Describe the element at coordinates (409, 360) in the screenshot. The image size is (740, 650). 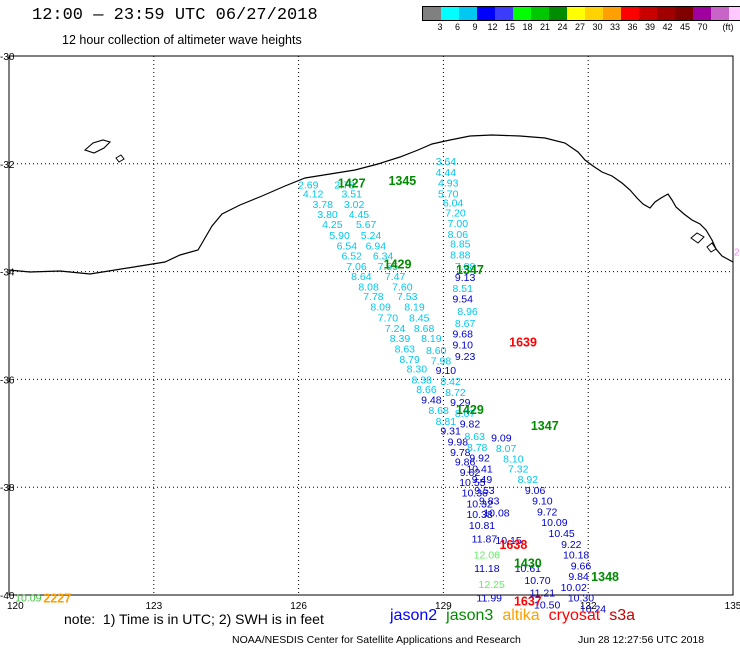
I see `wave-height-value: 8.79` at that location.